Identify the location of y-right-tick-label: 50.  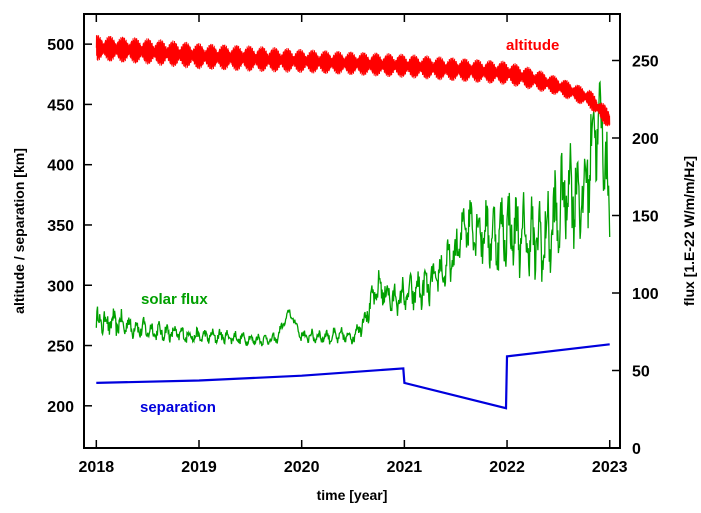
(641, 372).